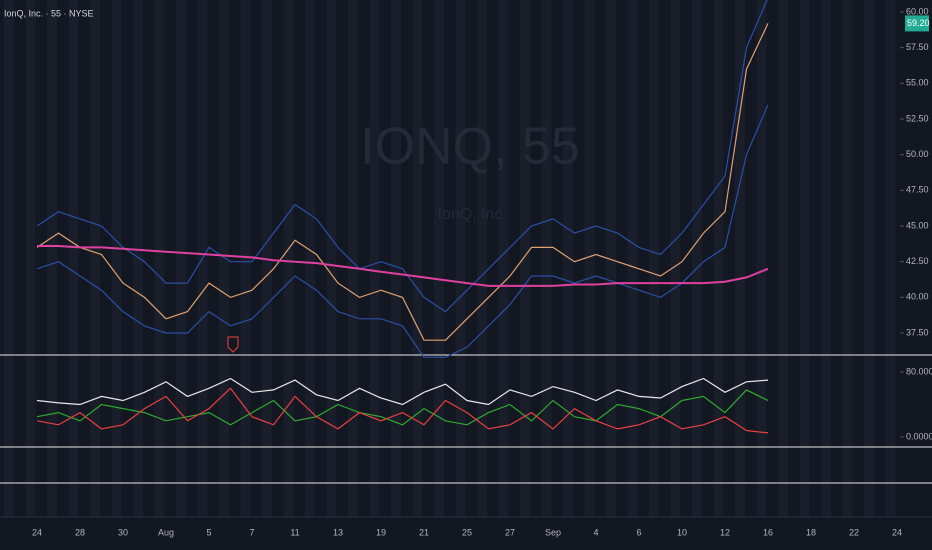 This screenshot has width=932, height=550. I want to click on earnings-marker, so click(233, 344).